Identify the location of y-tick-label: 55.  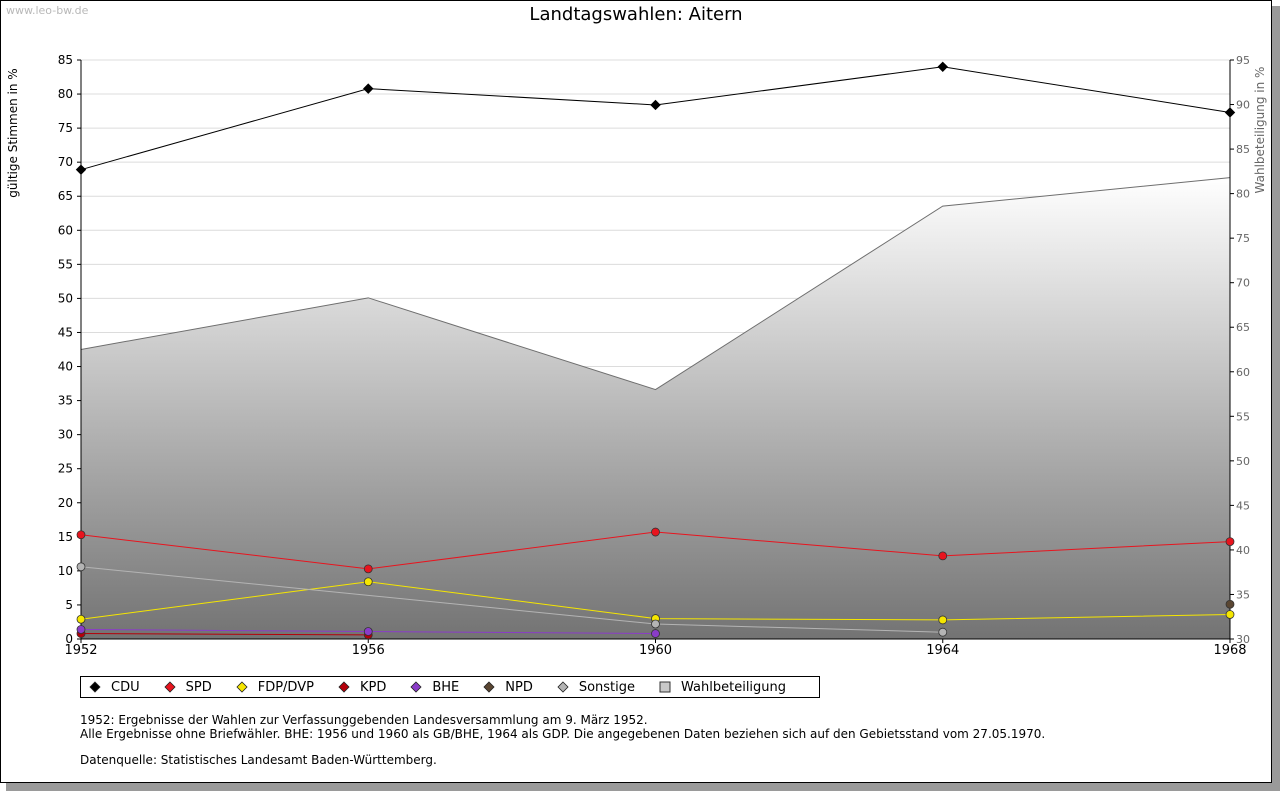
(65, 264).